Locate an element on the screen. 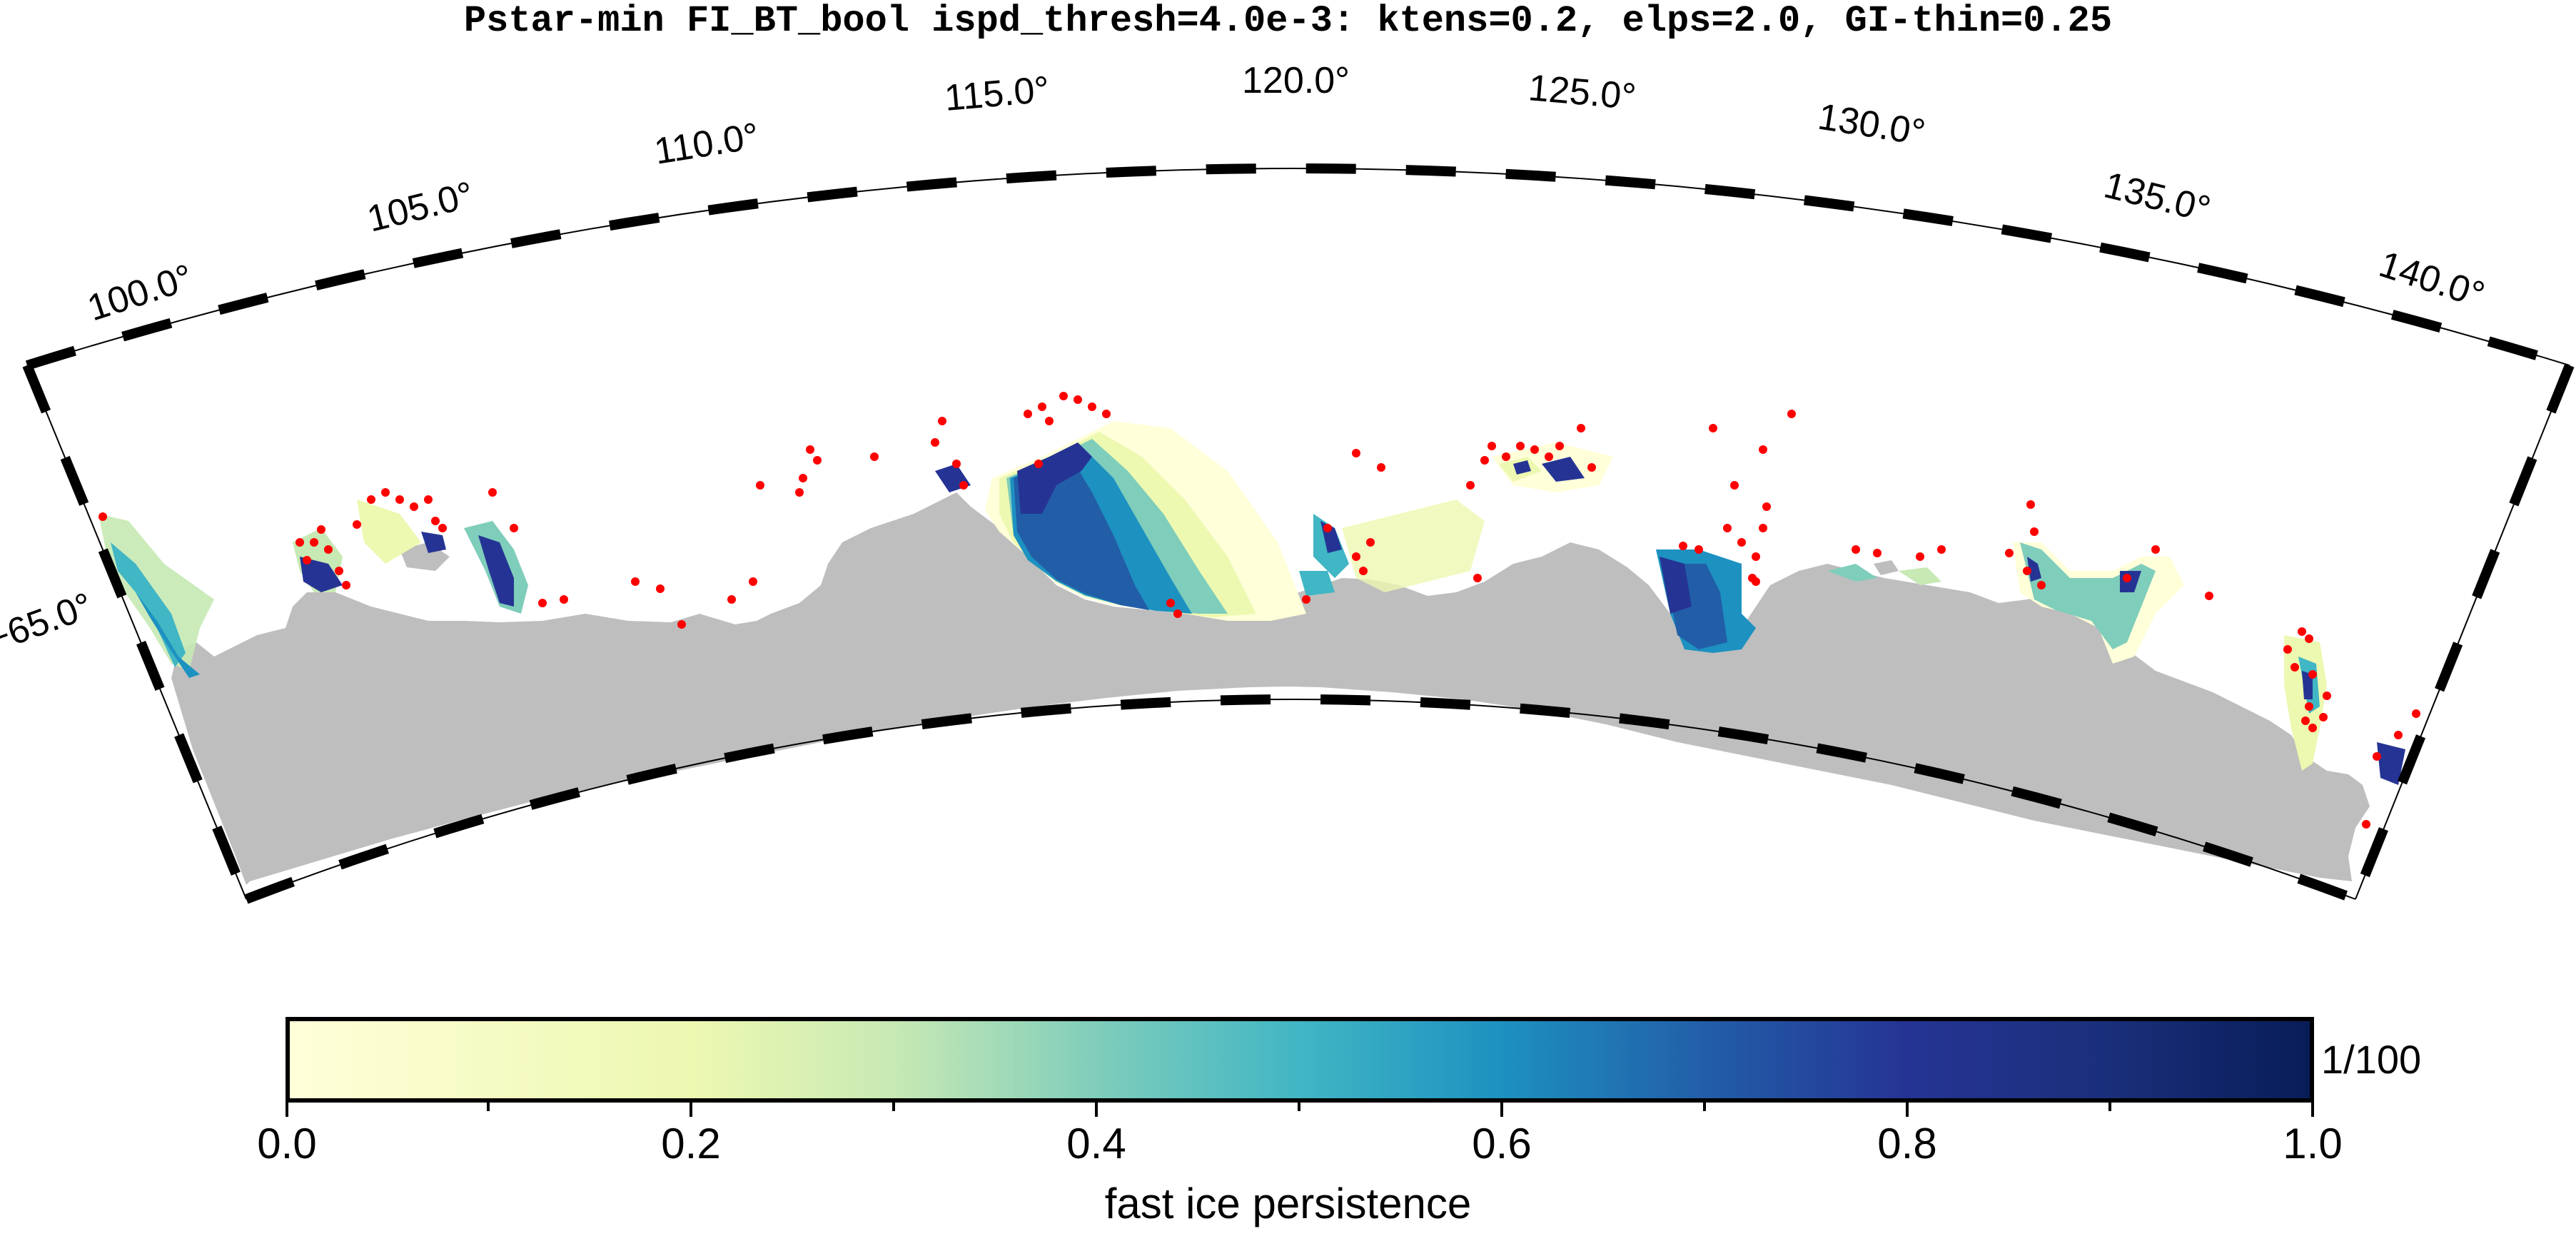 The image size is (2576, 1236). lat-label: −65.0° is located at coordinates (49, 623).